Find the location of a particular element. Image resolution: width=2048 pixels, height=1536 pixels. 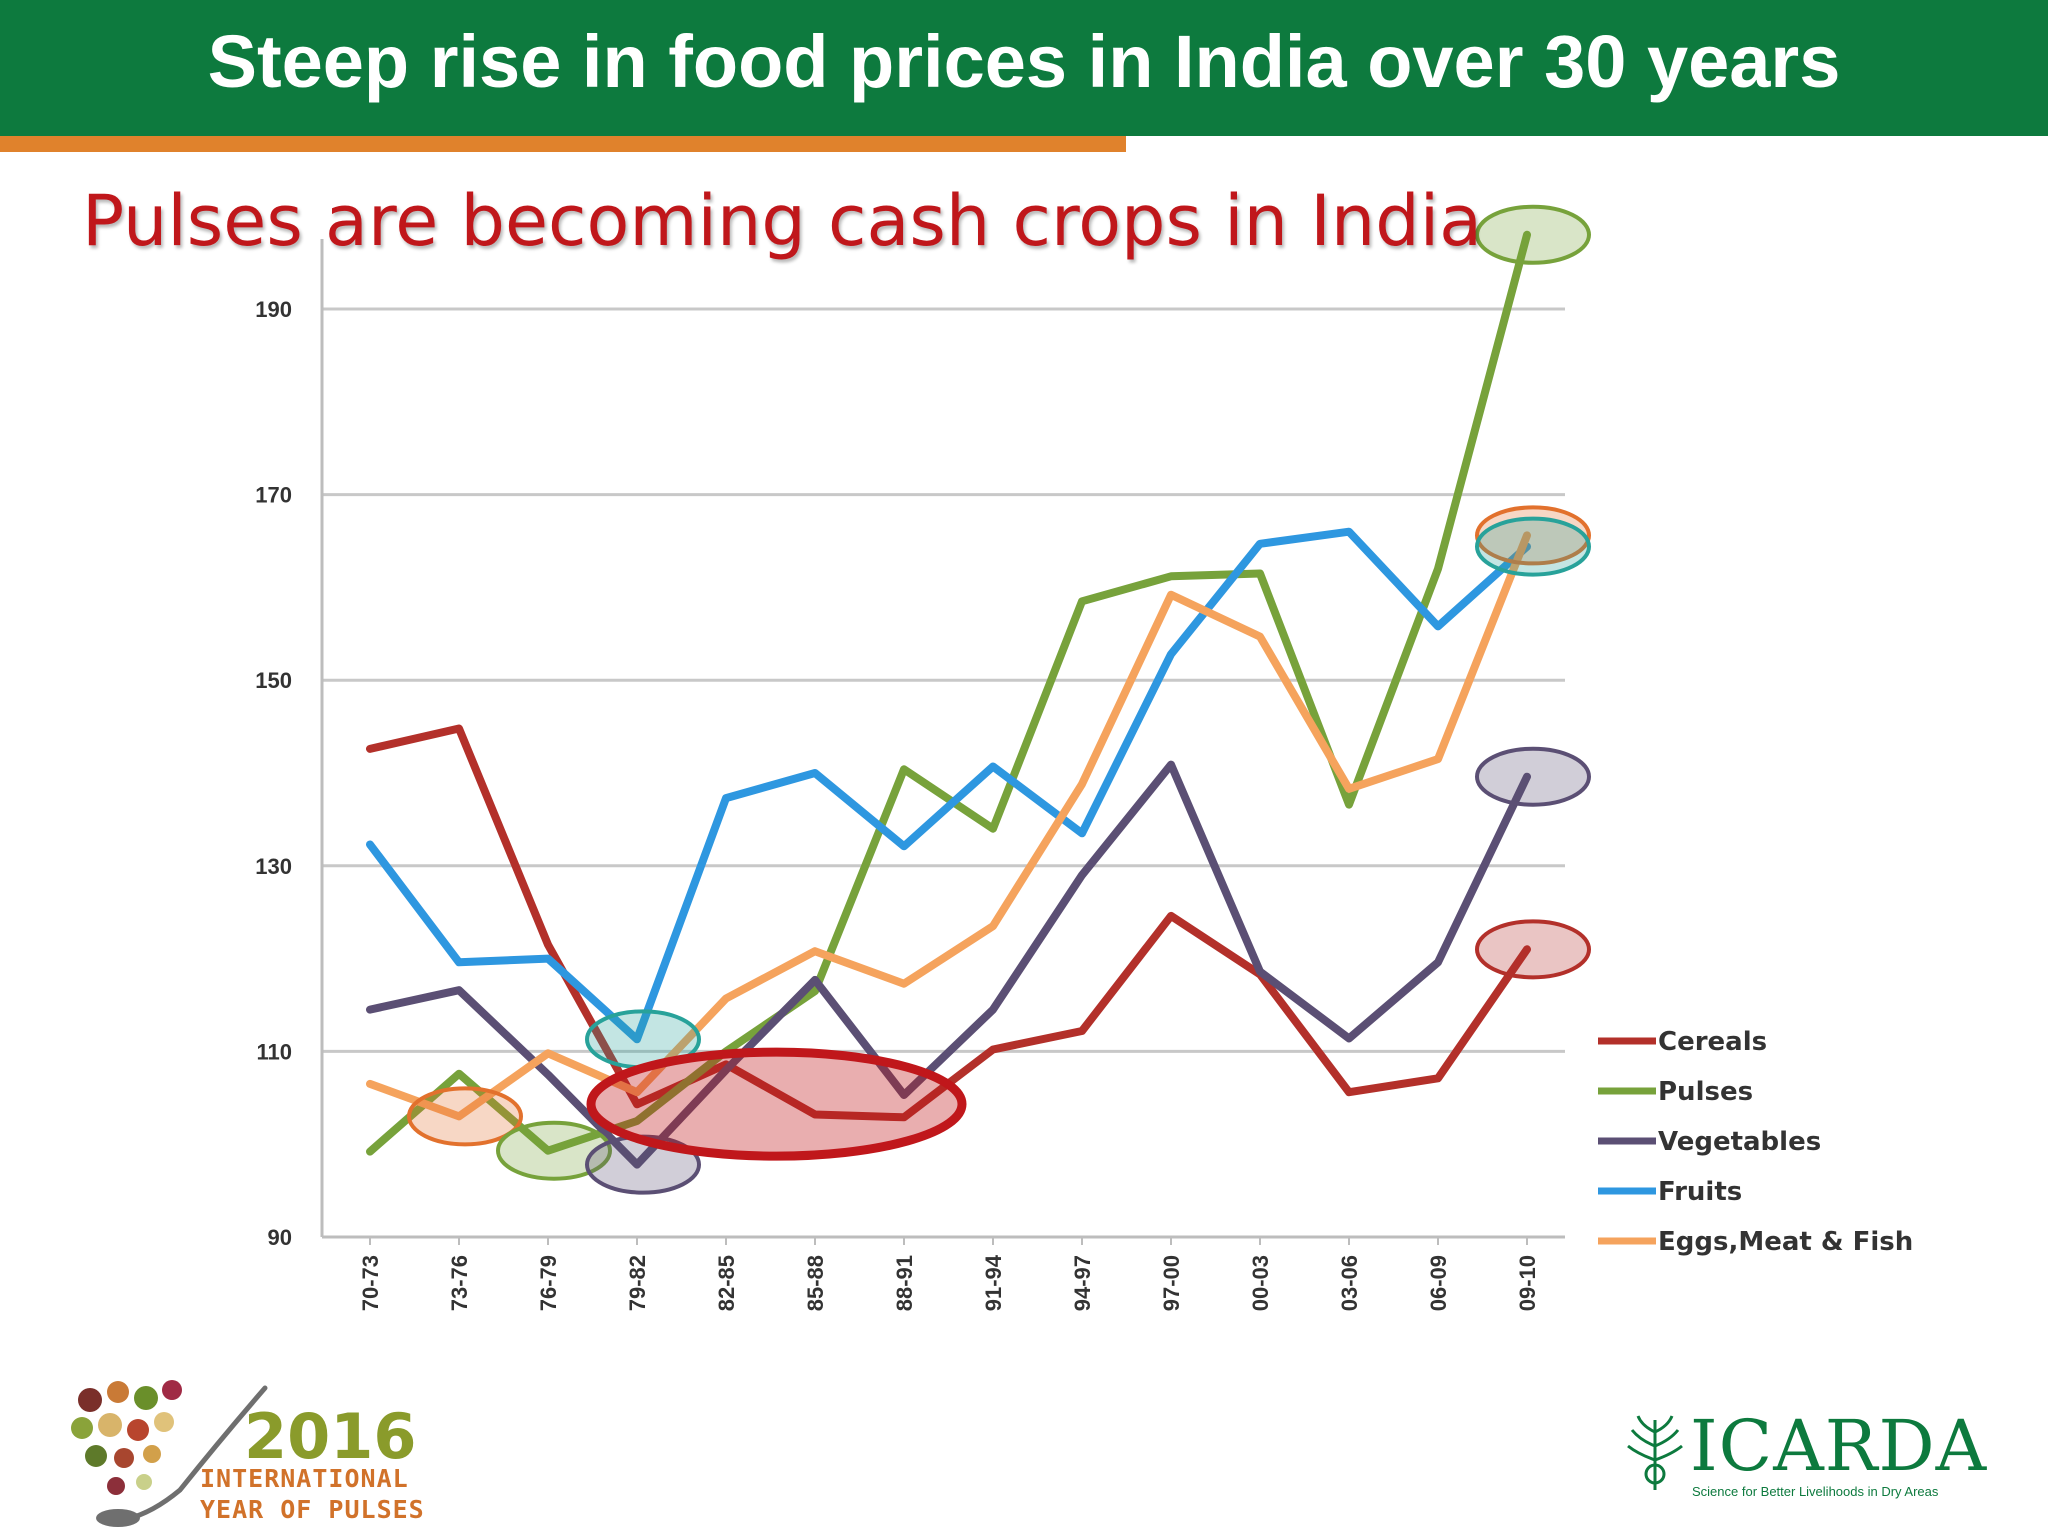

x-tick-label: 70-73 is located at coordinates (370, 1283).